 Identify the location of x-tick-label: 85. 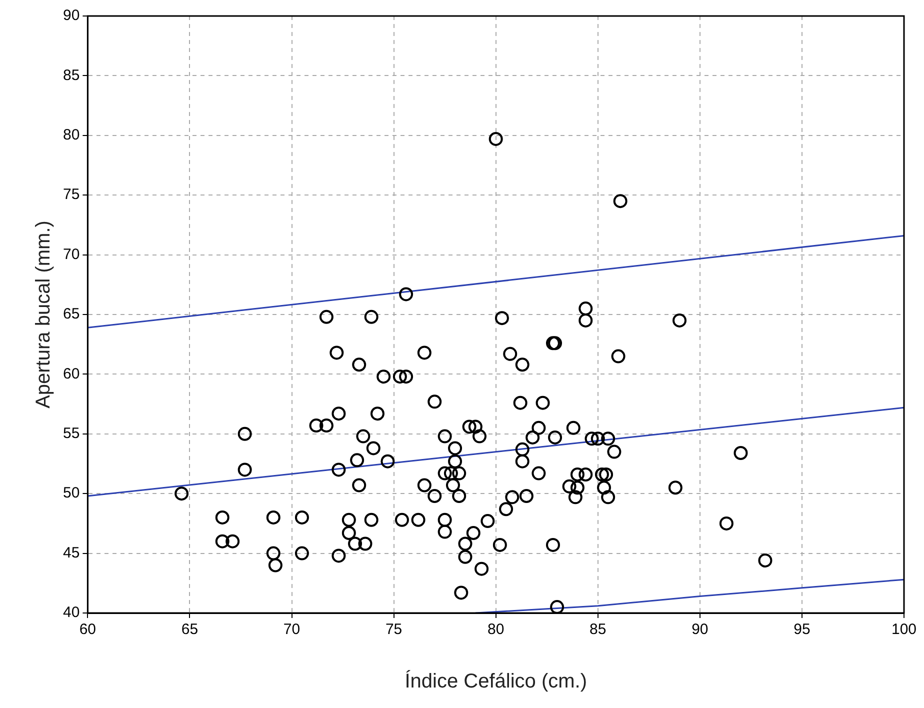
(598, 629).